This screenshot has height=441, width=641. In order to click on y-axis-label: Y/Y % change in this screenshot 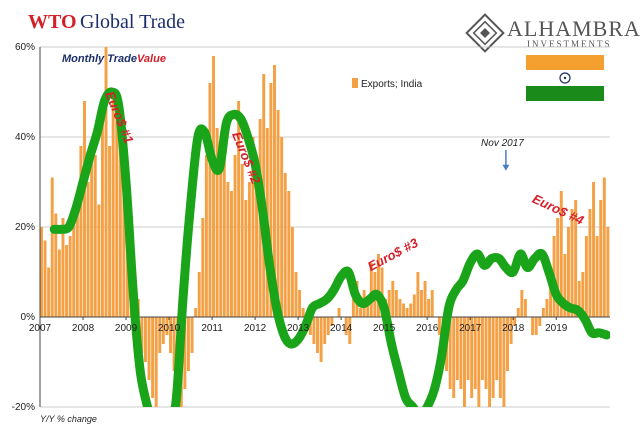, I will do `click(68, 419)`.